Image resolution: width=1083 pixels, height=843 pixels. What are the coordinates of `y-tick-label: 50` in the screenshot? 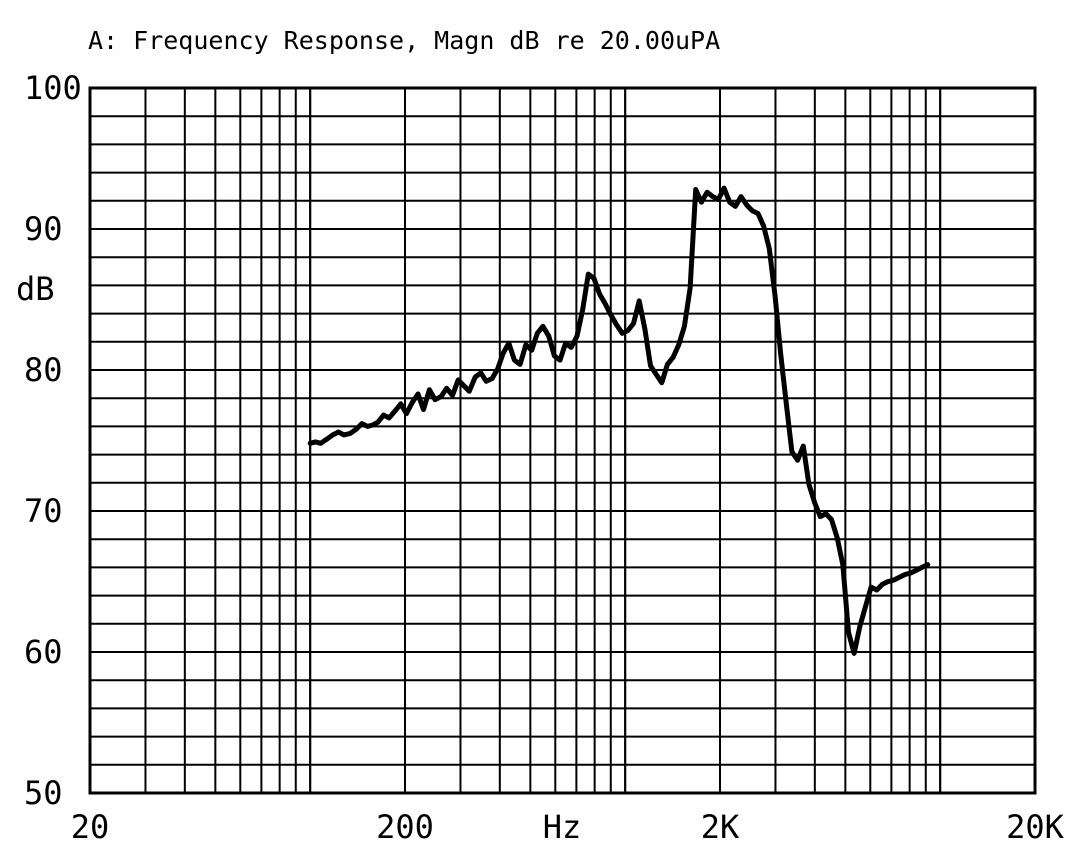 It's located at (43, 793).